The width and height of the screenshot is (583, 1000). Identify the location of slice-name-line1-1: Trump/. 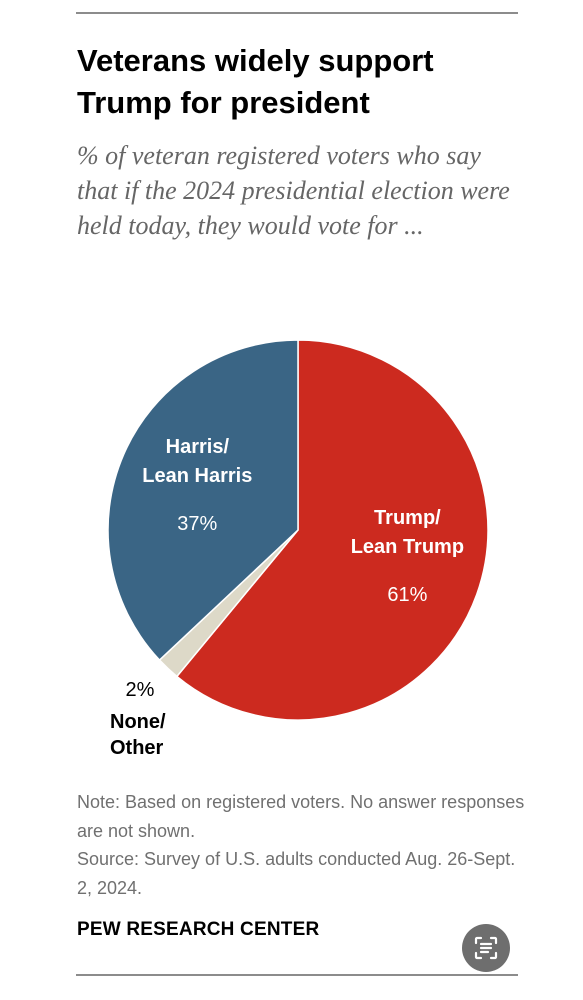
(407, 518).